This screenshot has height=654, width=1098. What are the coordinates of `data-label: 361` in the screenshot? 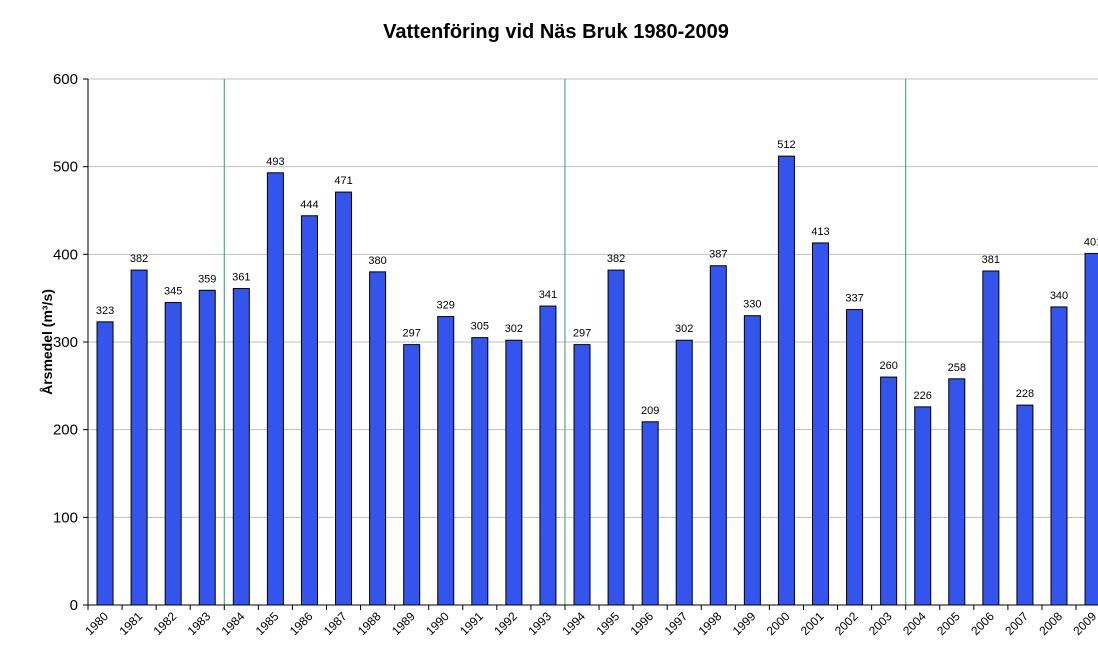 It's located at (241, 278).